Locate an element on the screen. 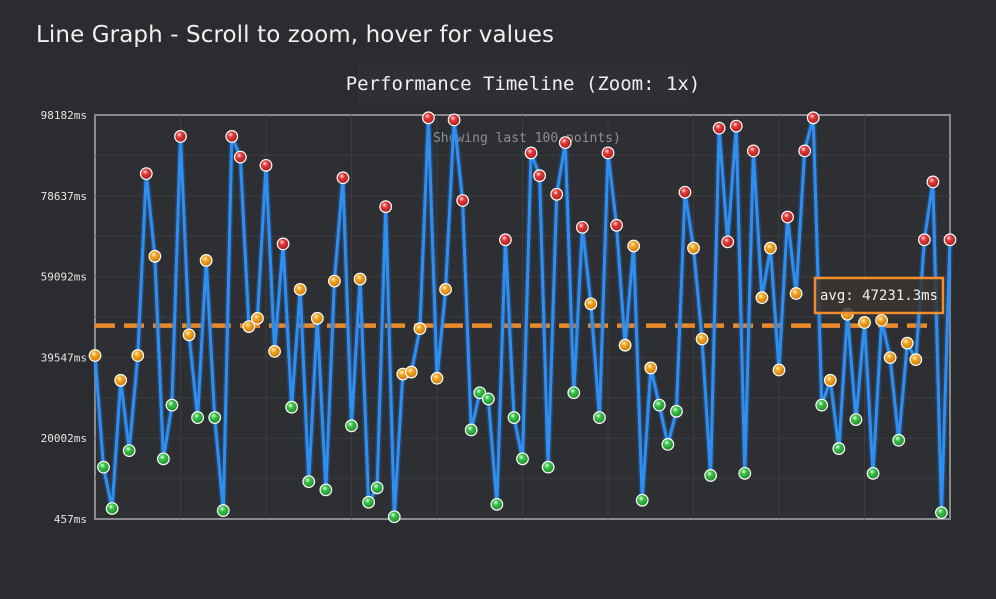 The height and width of the screenshot is (599, 996). data-point-high: 79500ms is located at coordinates (685, 192).